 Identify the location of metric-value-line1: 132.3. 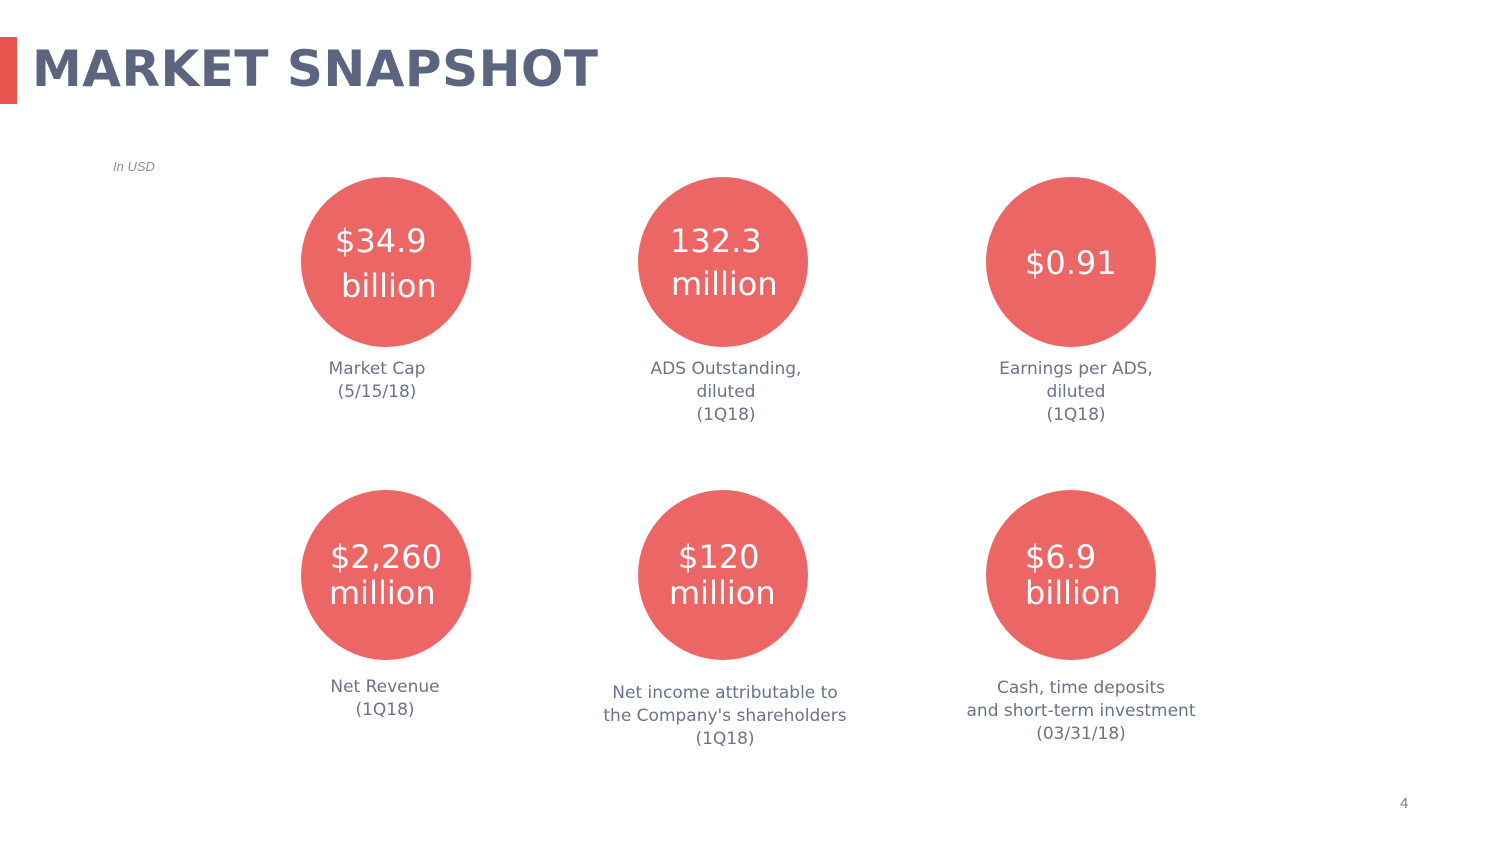
(716, 241).